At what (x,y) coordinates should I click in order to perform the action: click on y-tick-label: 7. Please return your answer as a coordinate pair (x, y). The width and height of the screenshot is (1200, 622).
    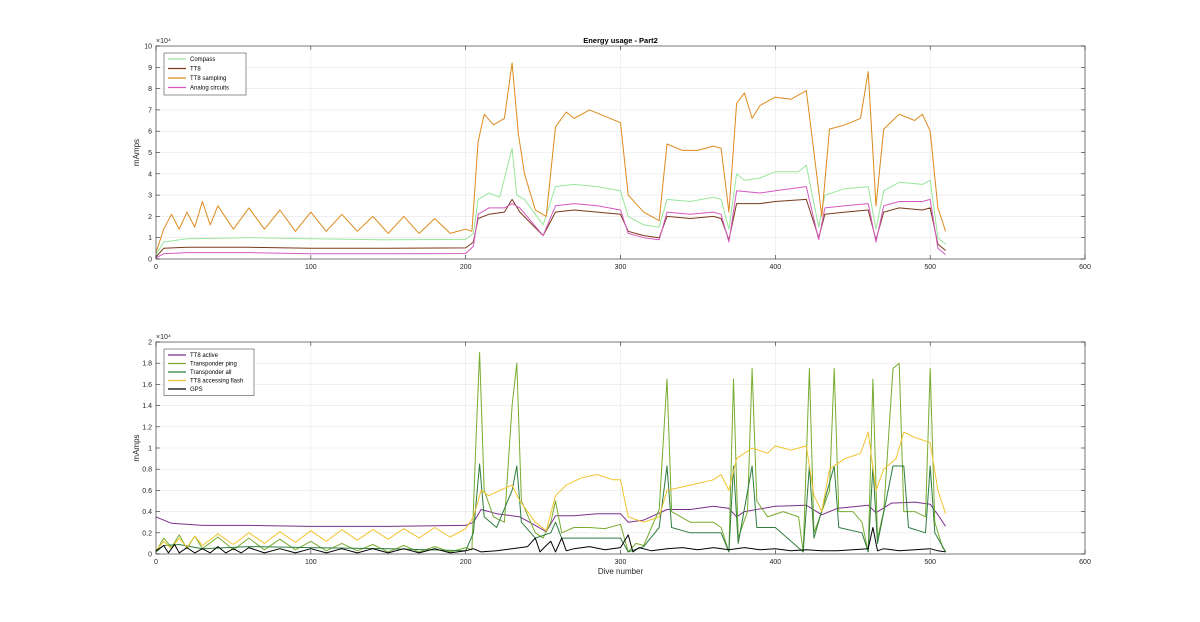
    Looking at the image, I should click on (150, 110).